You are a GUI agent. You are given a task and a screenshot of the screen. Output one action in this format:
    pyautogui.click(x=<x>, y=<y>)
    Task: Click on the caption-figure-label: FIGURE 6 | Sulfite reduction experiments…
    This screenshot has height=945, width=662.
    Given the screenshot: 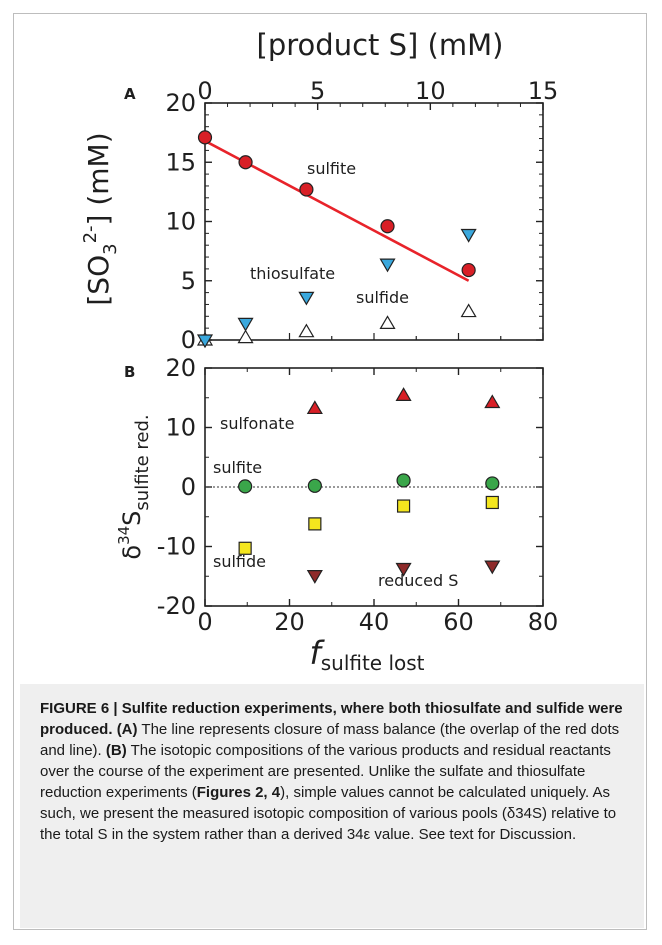 What is the action you would take?
    pyautogui.click(x=331, y=719)
    